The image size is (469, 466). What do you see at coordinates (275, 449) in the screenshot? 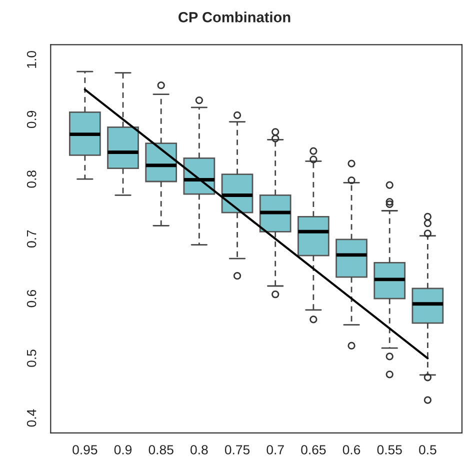
I see `x-tick-label: 0.7` at bounding box center [275, 449].